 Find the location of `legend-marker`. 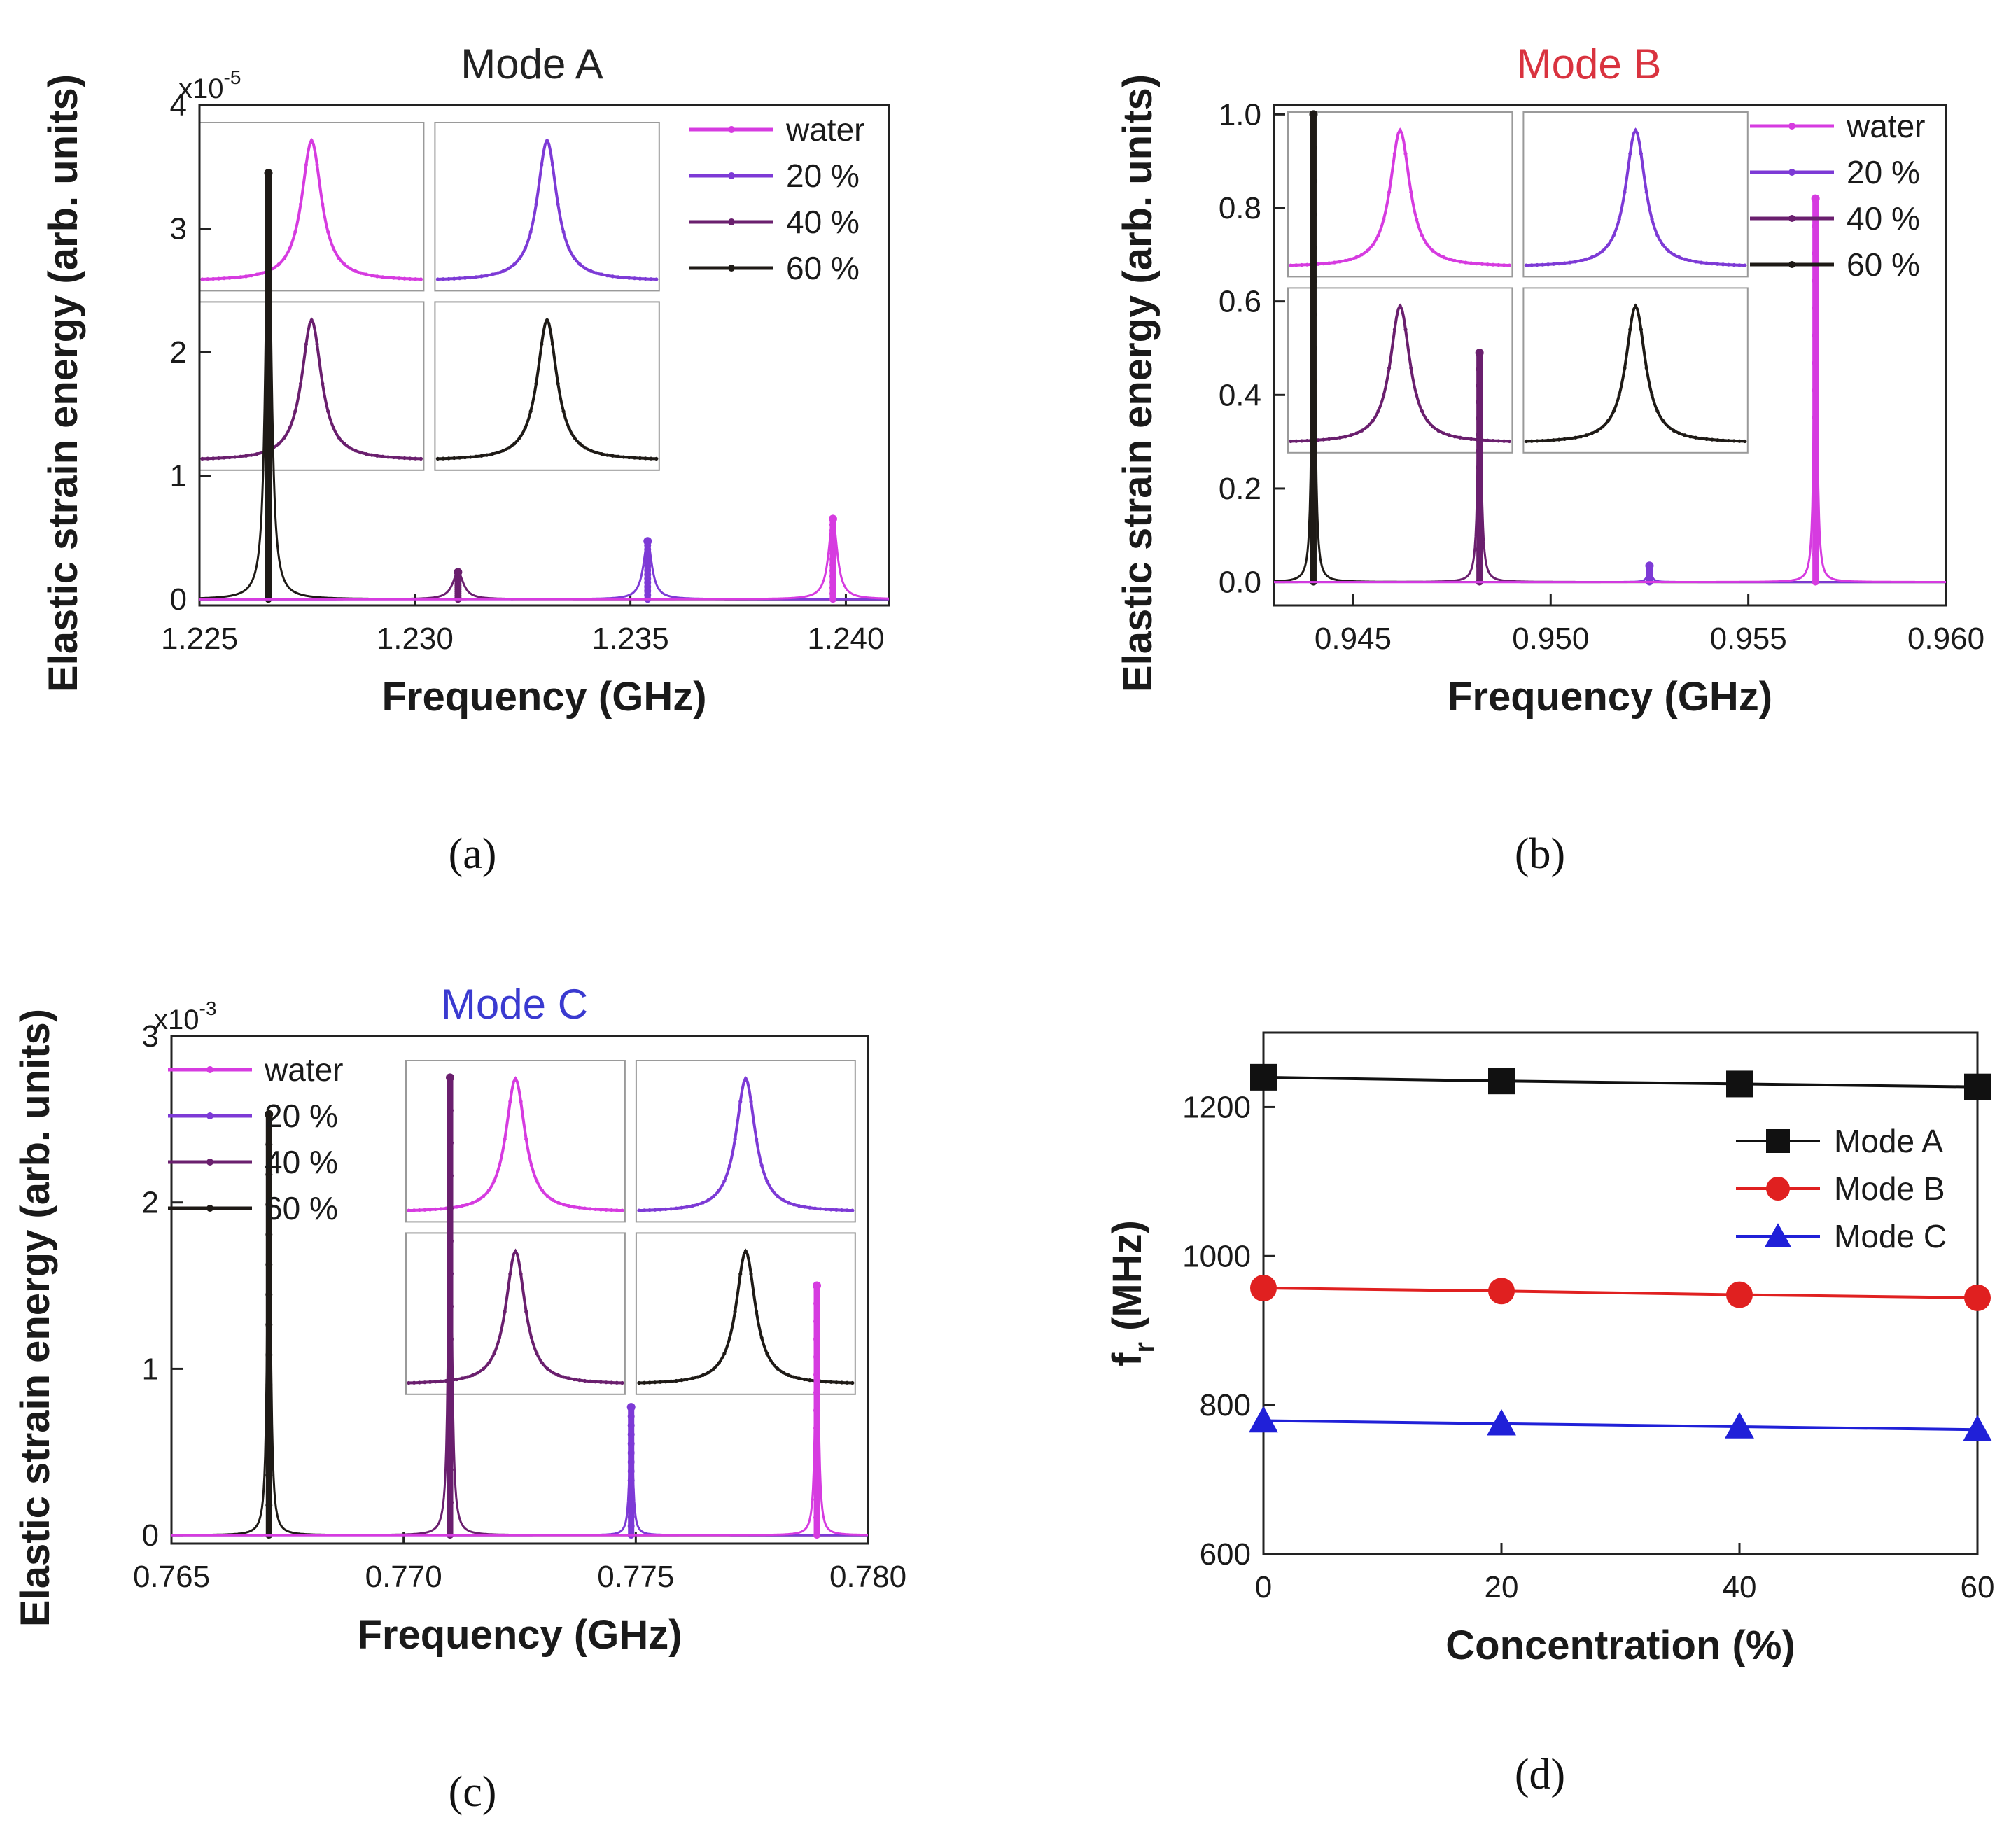

legend-marker is located at coordinates (731, 268).